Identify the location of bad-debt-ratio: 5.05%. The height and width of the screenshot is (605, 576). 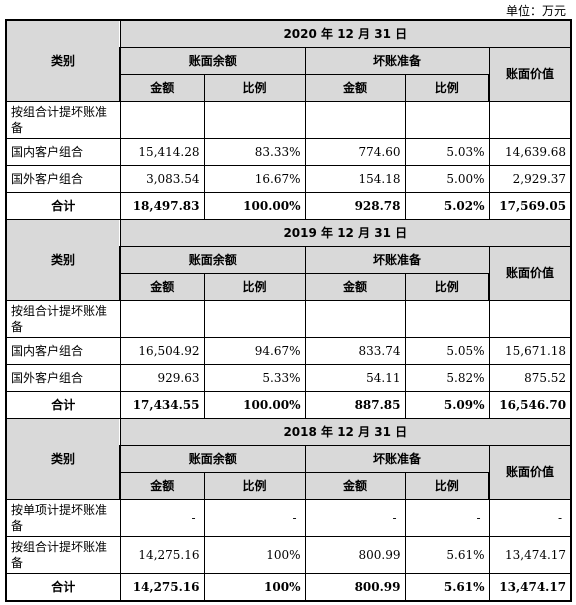
(447, 351).